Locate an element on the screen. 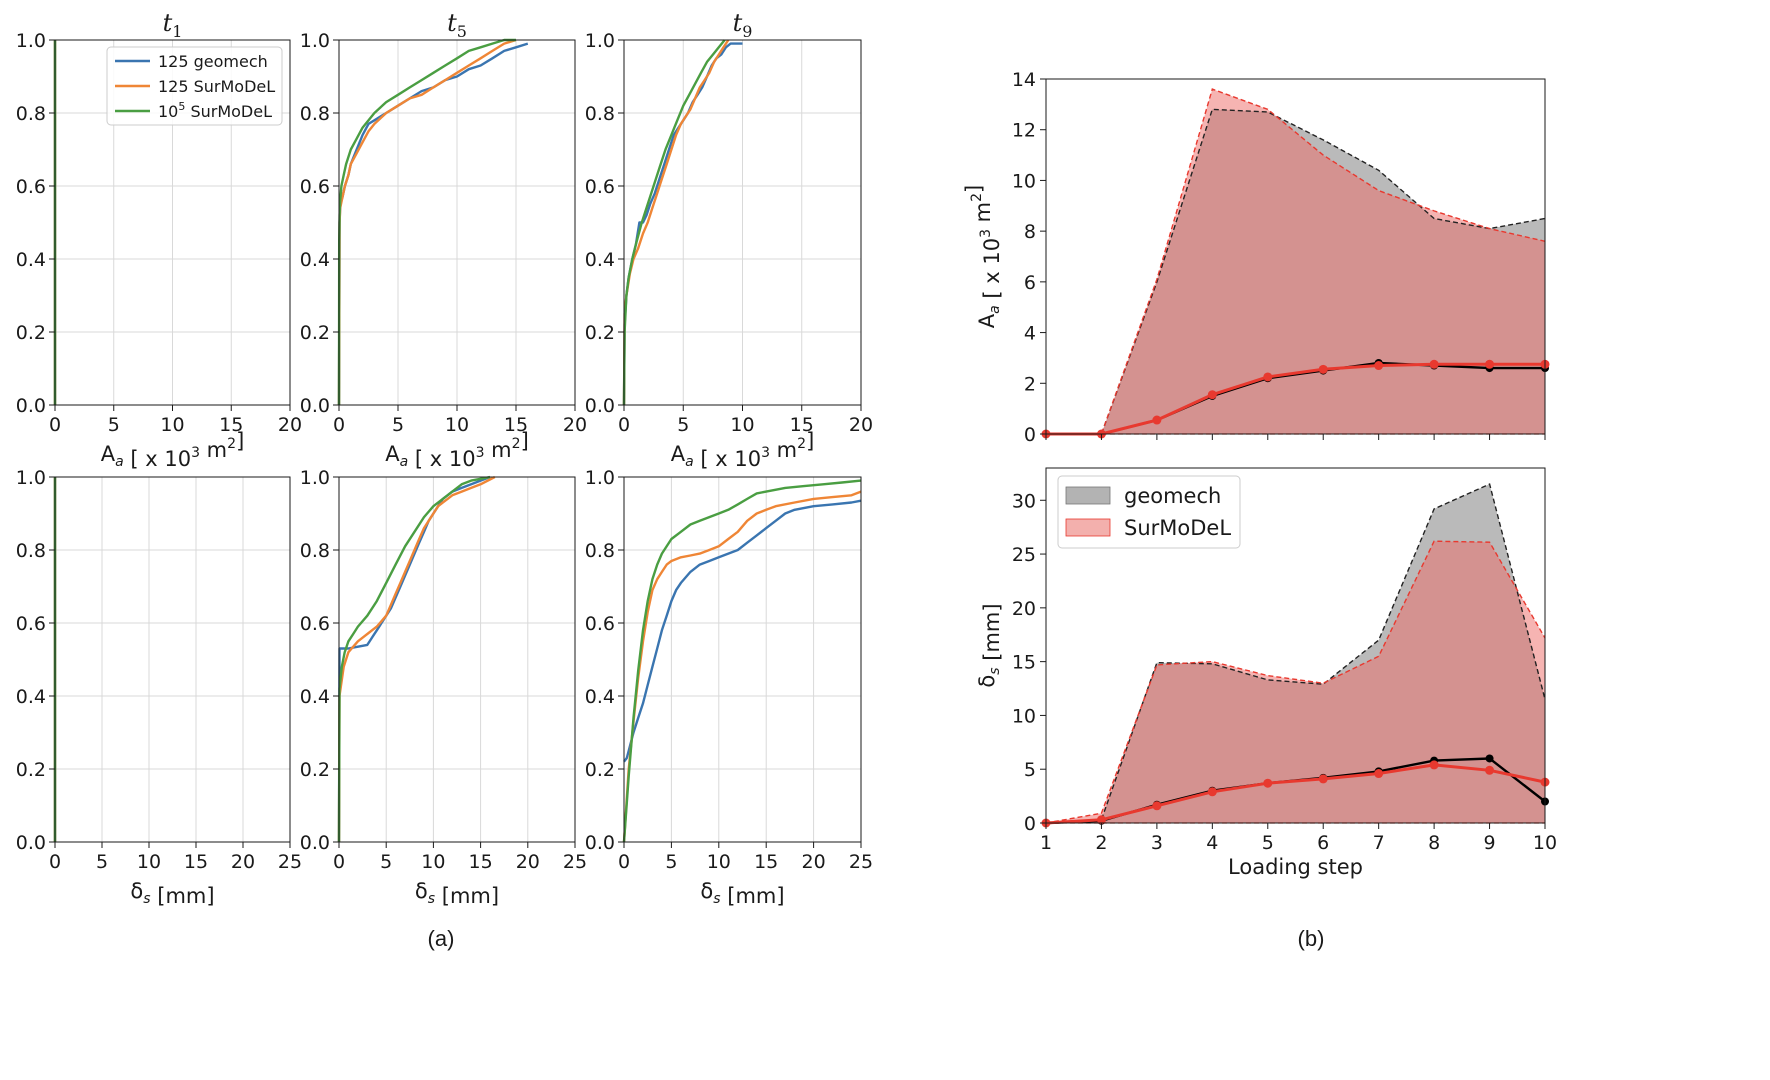 The height and width of the screenshot is (1080, 1770). y-tick-label: 2 is located at coordinates (1030, 384).